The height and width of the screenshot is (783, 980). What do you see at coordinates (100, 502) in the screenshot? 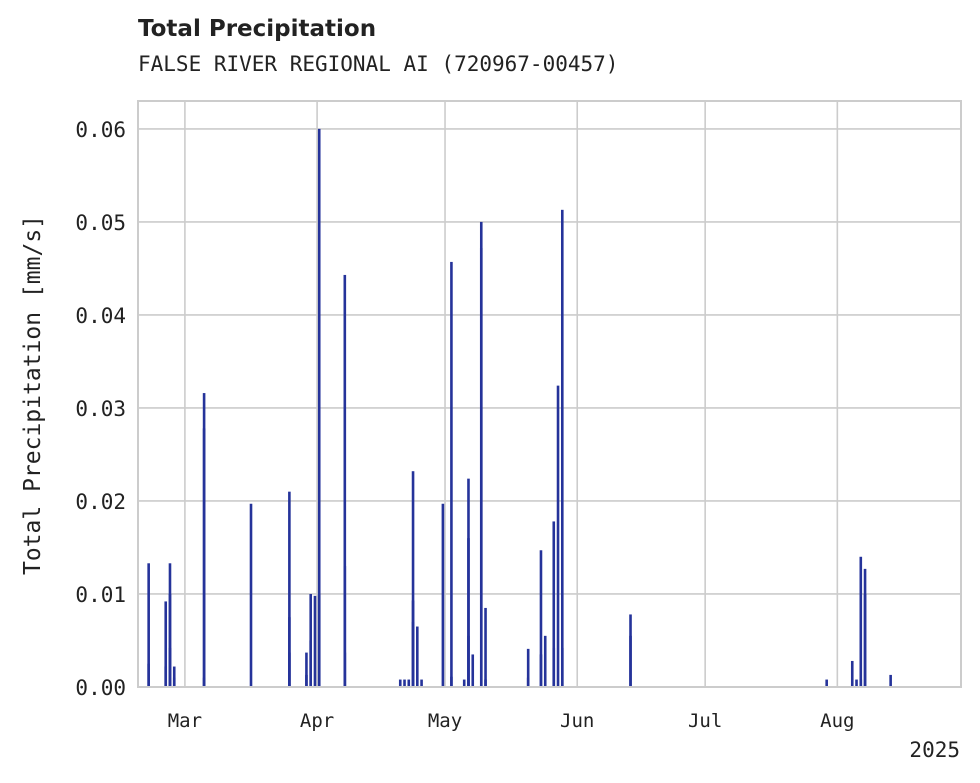
I see `y-tick-label: 0.02` at bounding box center [100, 502].